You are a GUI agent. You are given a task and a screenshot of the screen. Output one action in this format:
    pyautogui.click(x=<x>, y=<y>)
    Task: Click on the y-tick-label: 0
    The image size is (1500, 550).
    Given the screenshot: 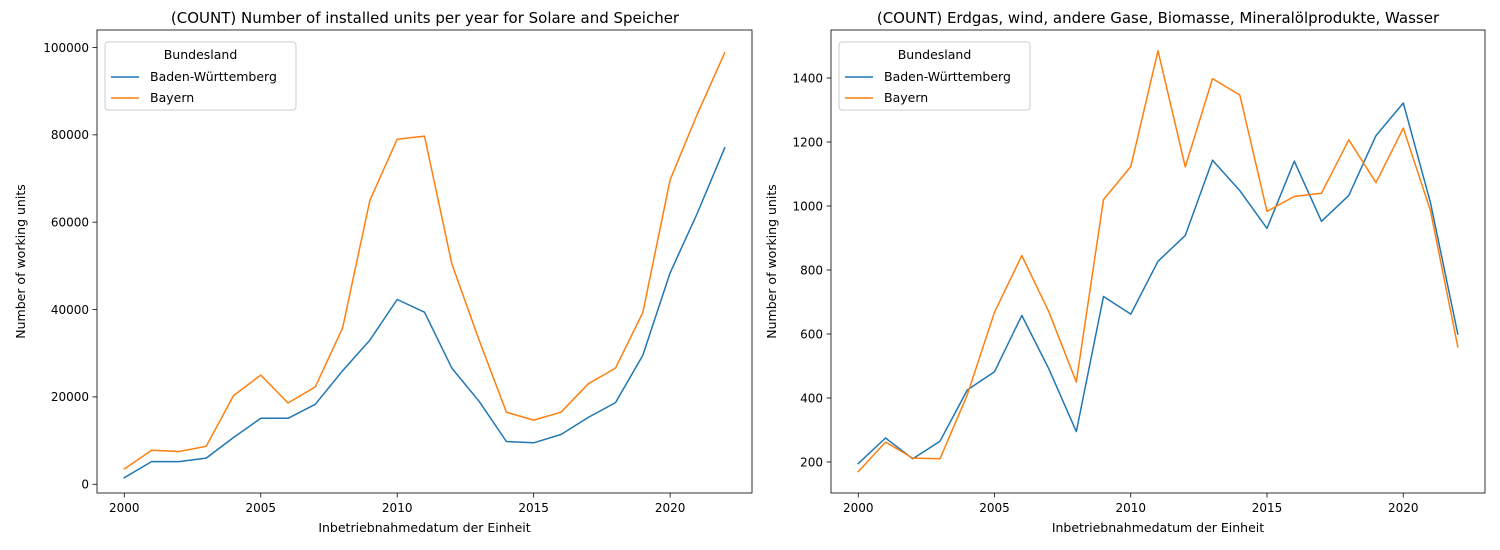 What is the action you would take?
    pyautogui.click(x=85, y=485)
    